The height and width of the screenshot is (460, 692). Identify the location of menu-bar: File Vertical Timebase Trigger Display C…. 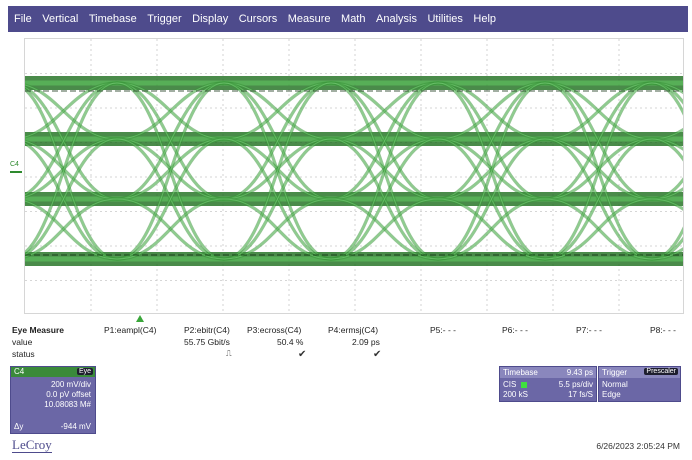
(348, 19).